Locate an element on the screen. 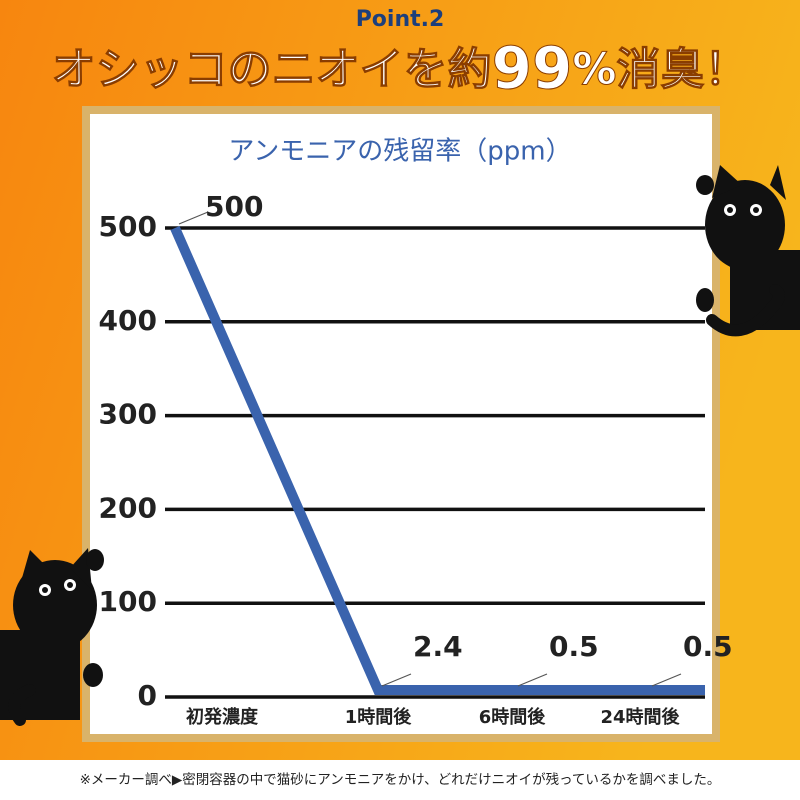 This screenshot has width=800, height=800. cat-left is located at coordinates (52, 637).